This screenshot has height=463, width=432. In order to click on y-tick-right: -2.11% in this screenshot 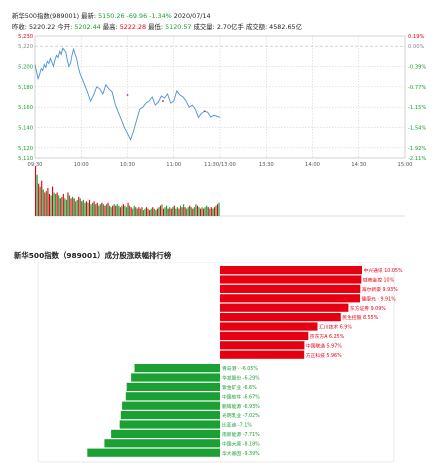, I will do `click(417, 159)`.